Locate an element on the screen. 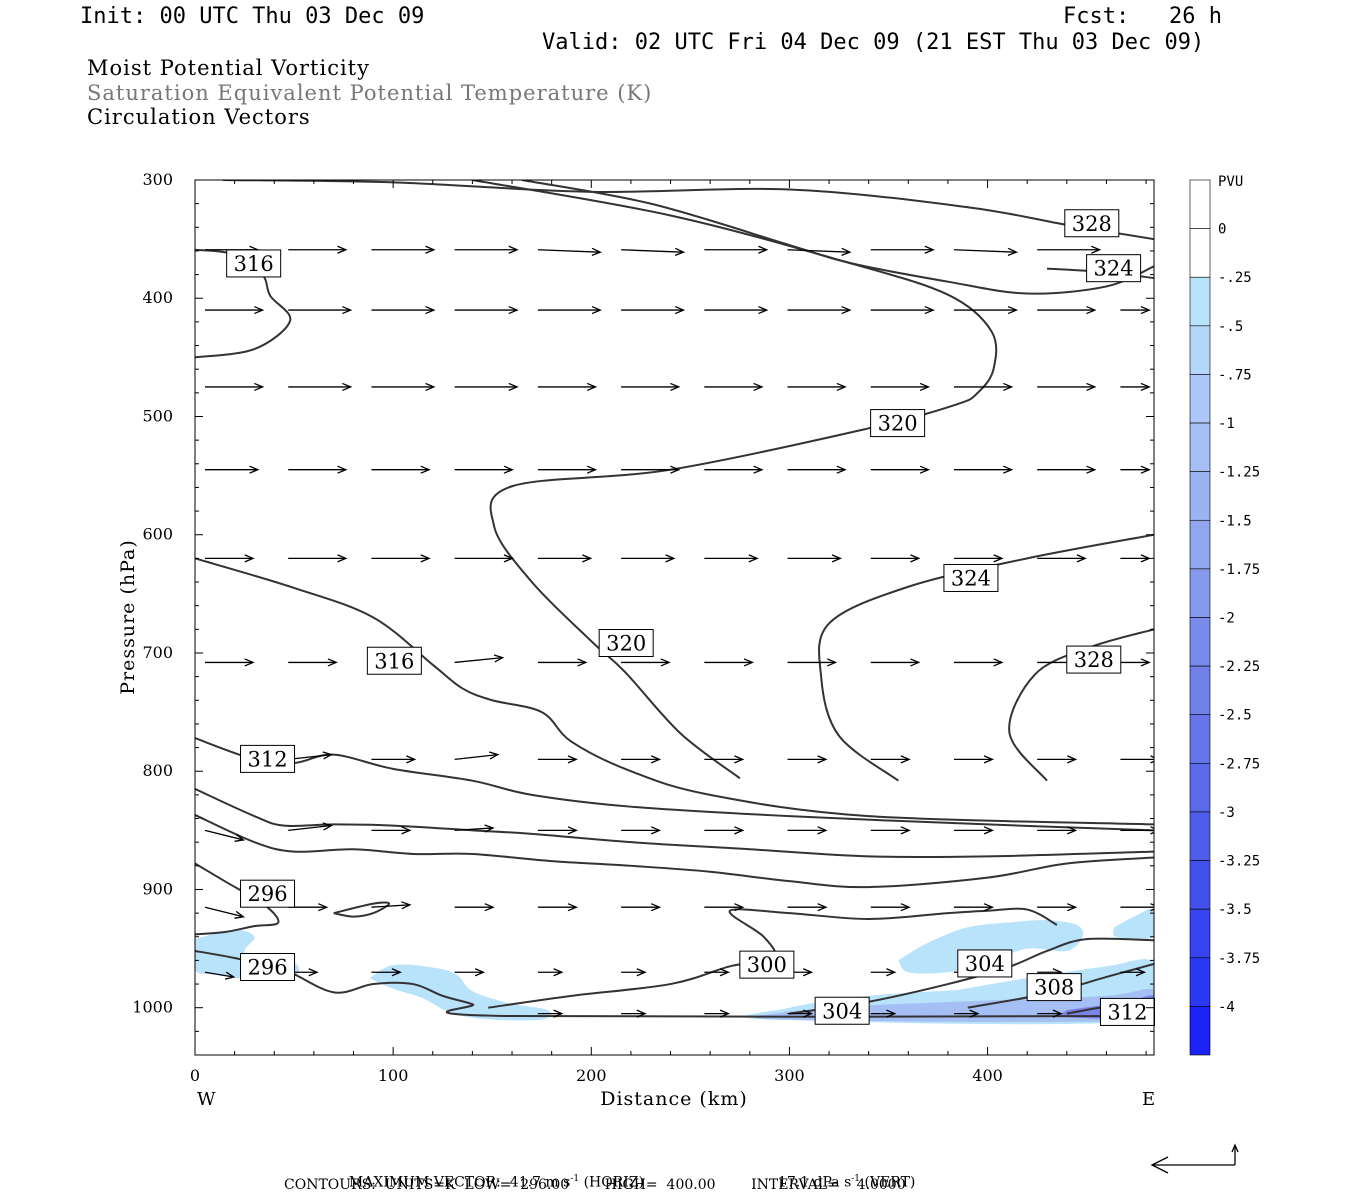 The height and width of the screenshot is (1200, 1350). contour-label: 320 is located at coordinates (626, 643).